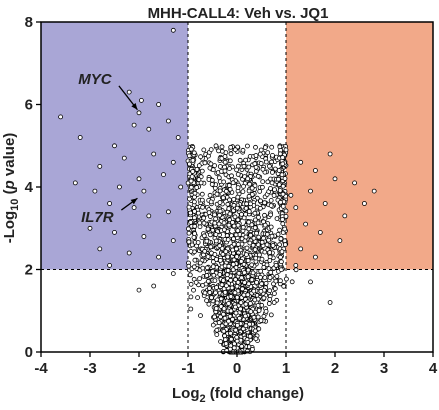 The width and height of the screenshot is (439, 410). I want to click on y-tick-label: 6, so click(29, 105).